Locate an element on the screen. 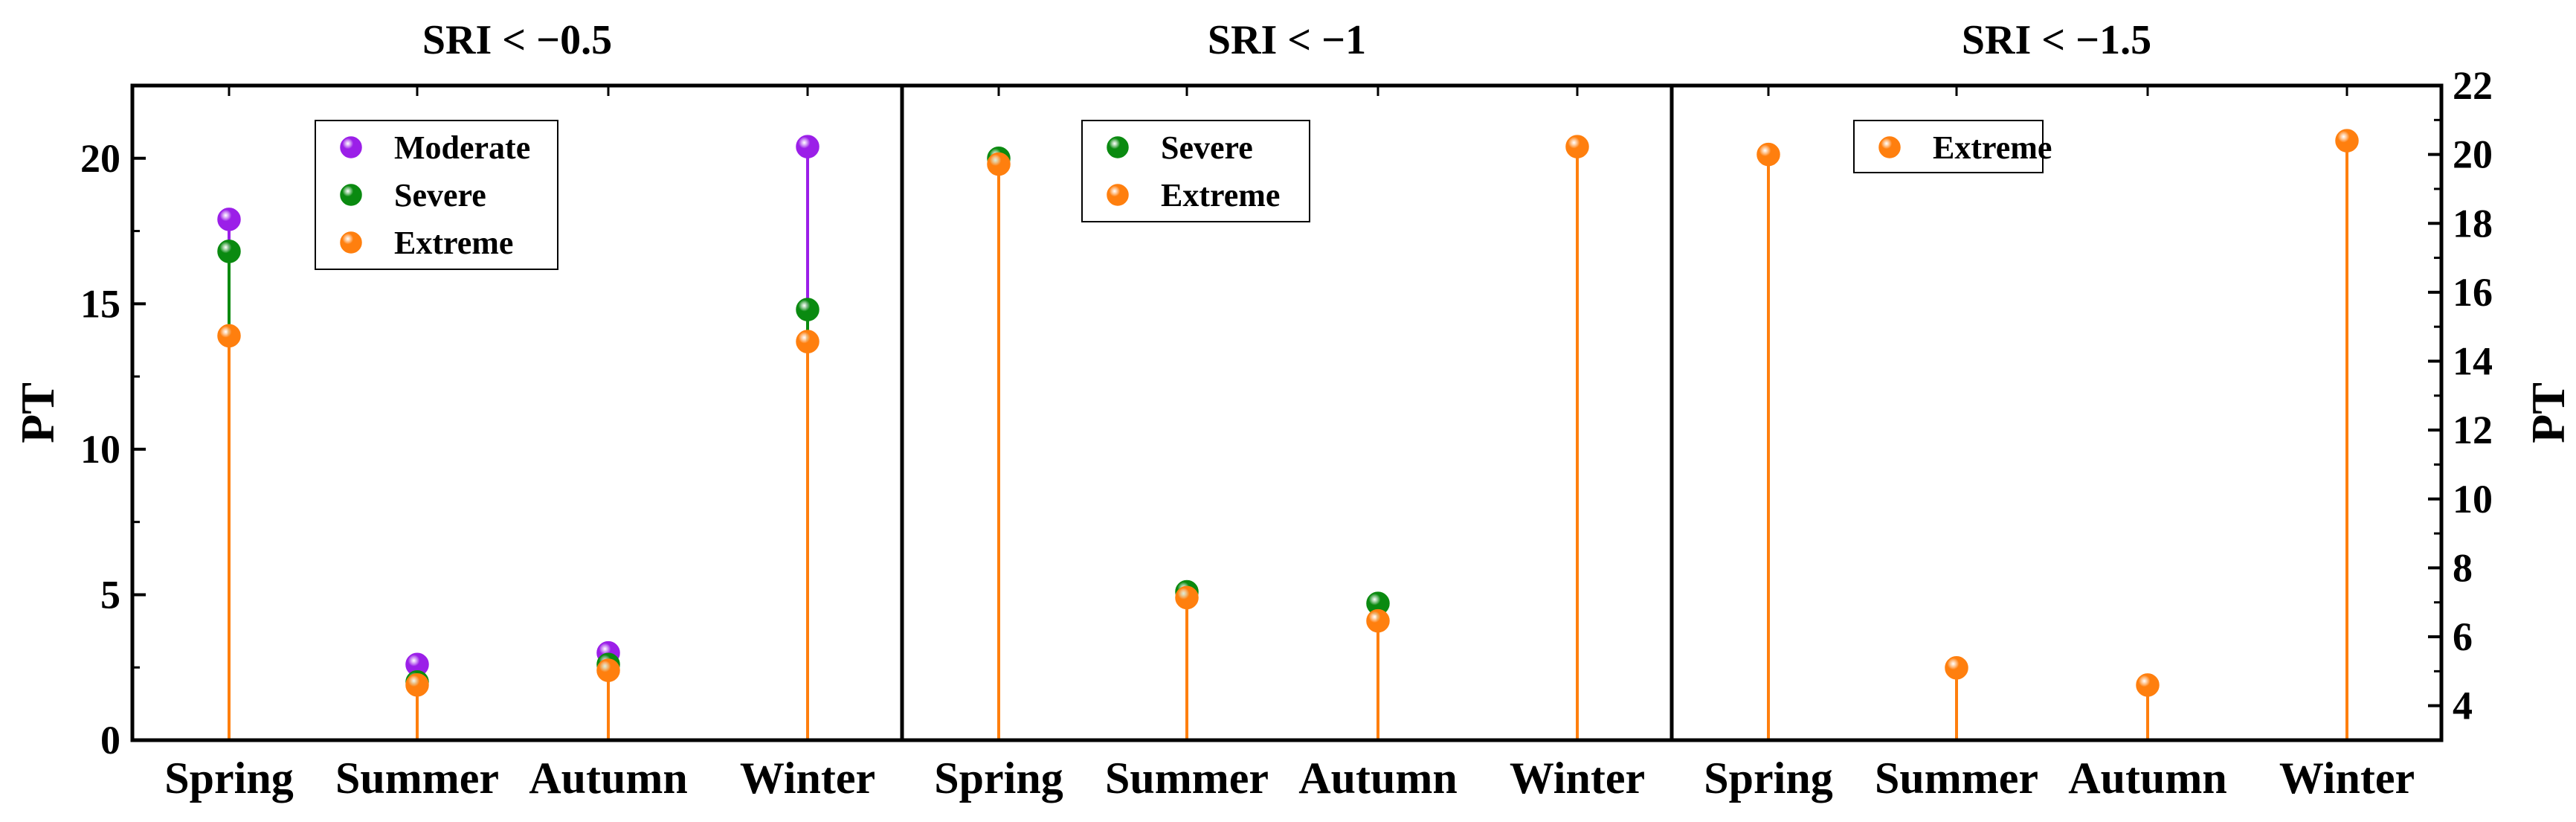  right-axis-title: PT is located at coordinates (2548, 412).